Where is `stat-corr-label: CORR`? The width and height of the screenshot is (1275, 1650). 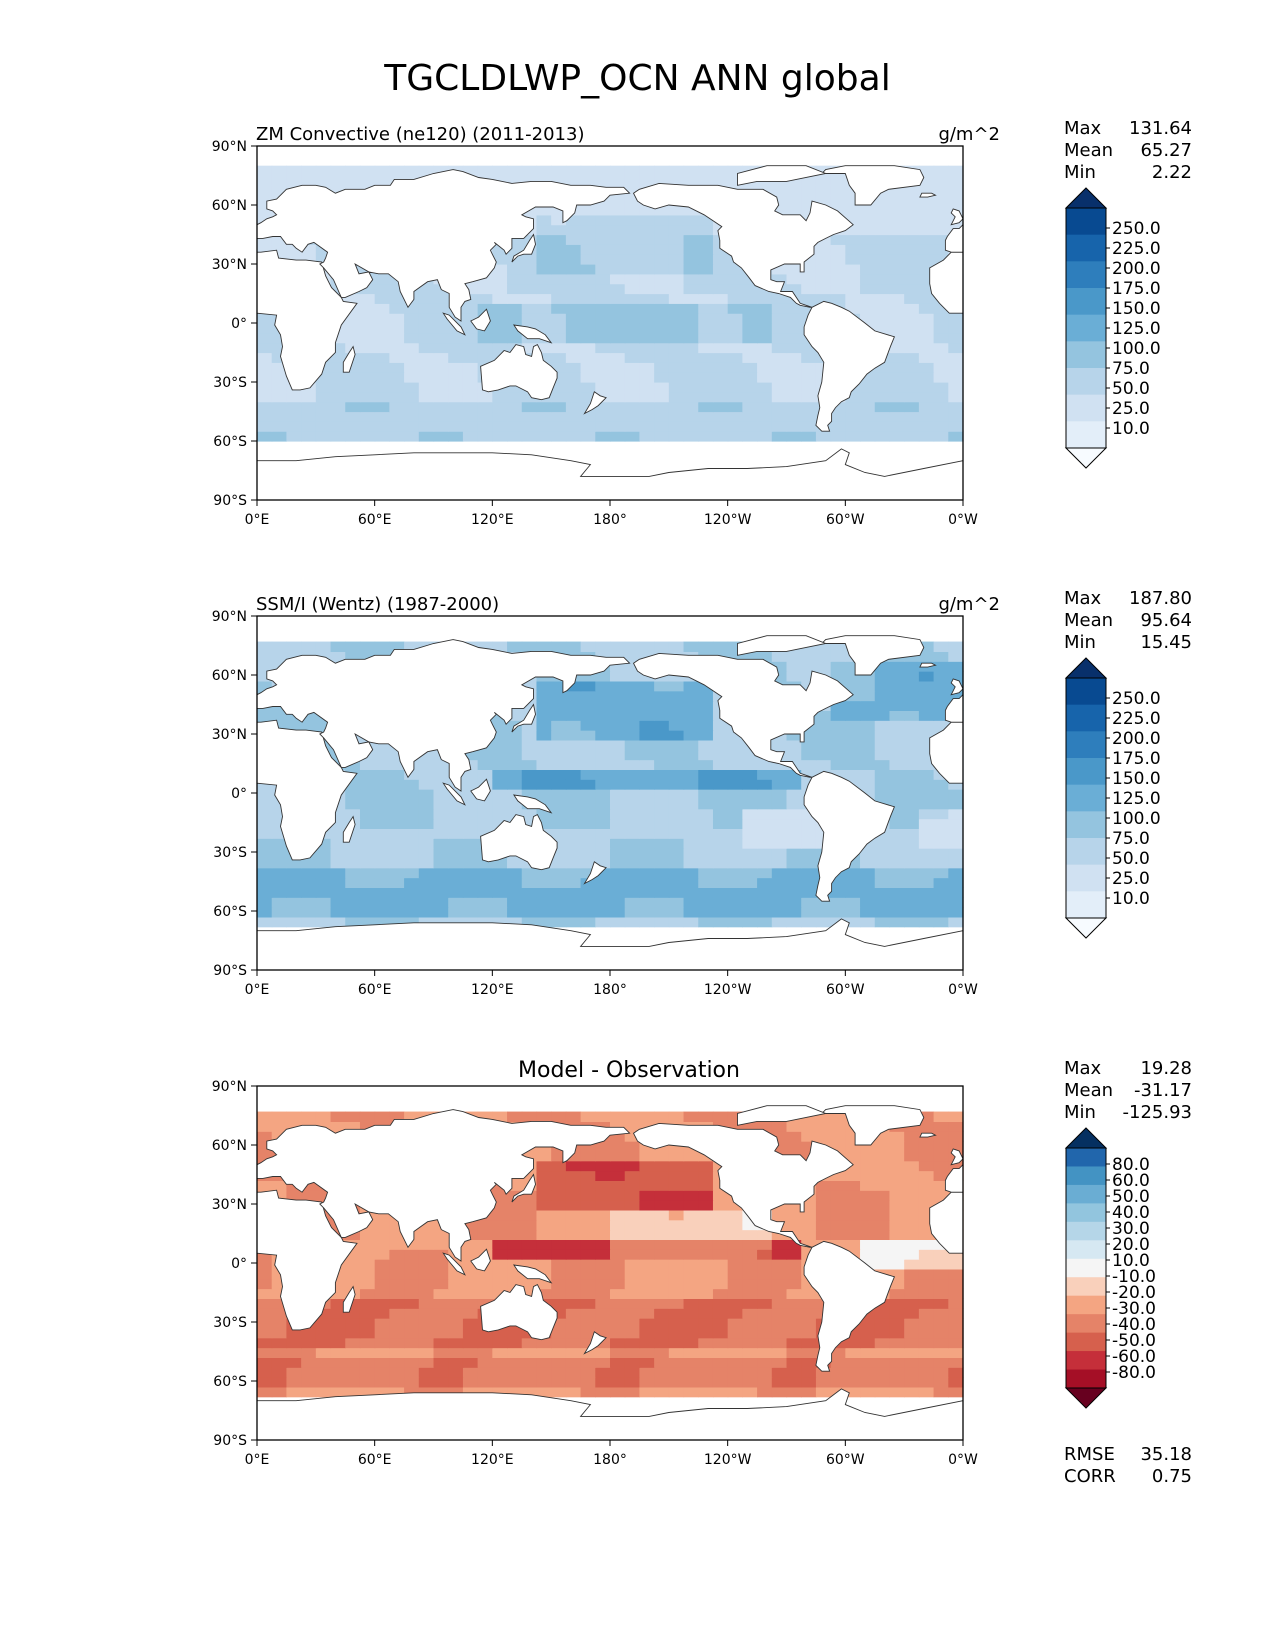 stat-corr-label: CORR is located at coordinates (1090, 1476).